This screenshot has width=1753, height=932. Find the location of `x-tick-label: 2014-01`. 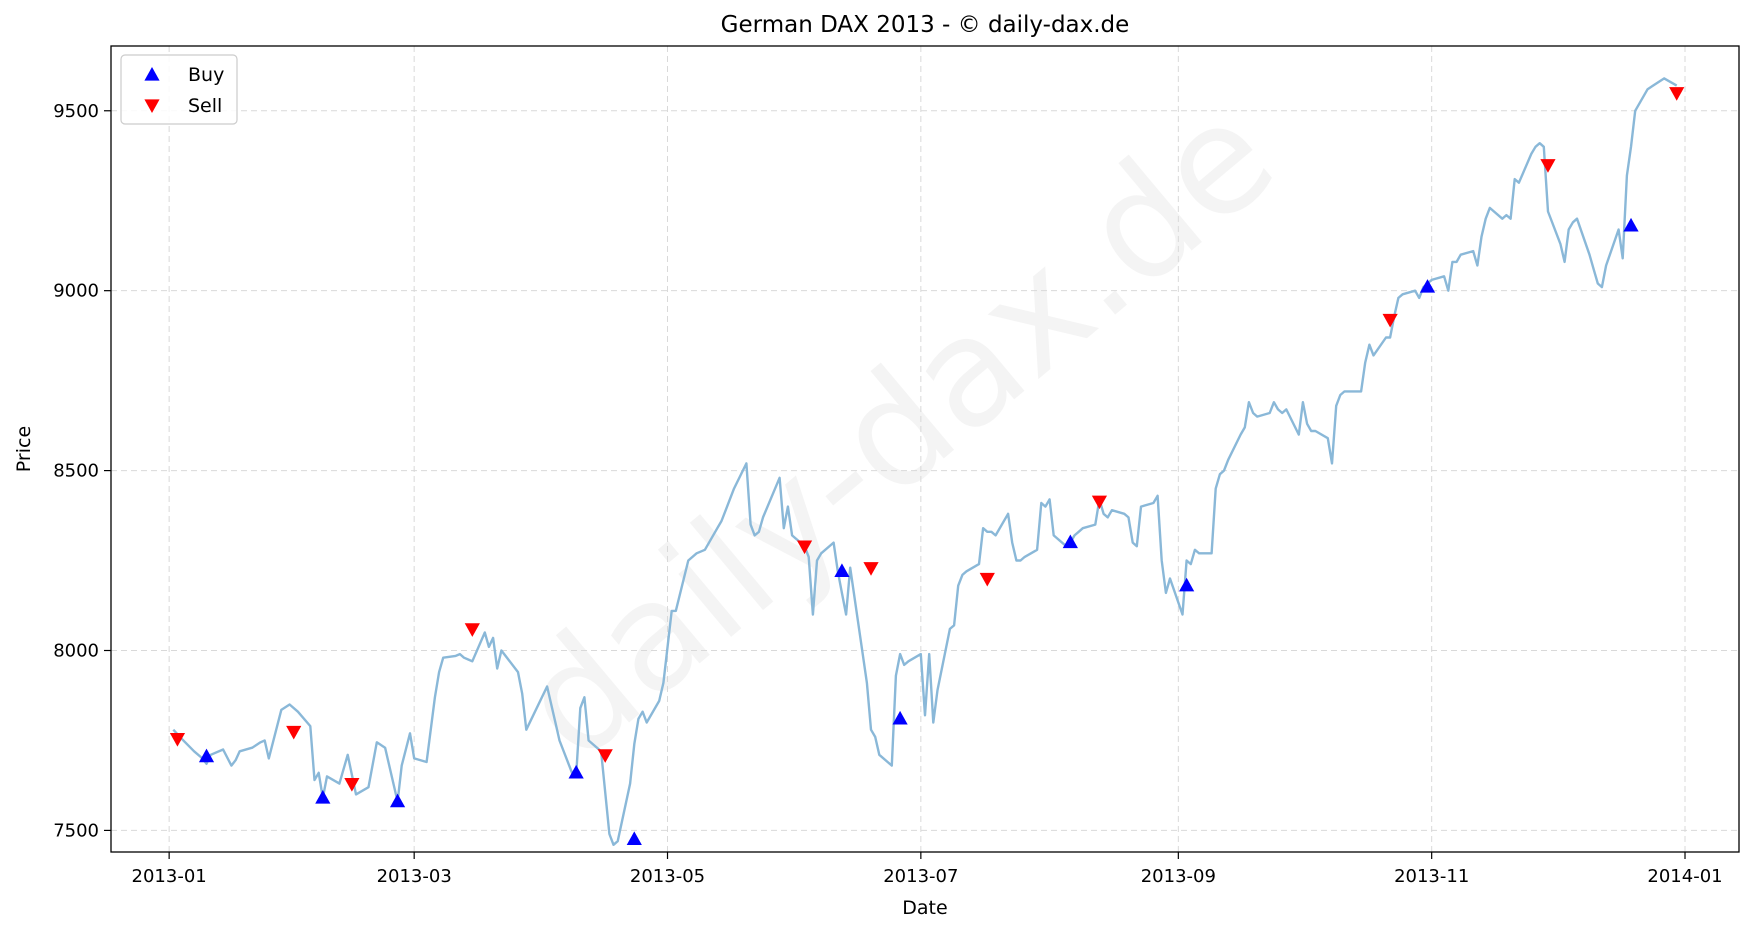

x-tick-label: 2014-01 is located at coordinates (1684, 876).